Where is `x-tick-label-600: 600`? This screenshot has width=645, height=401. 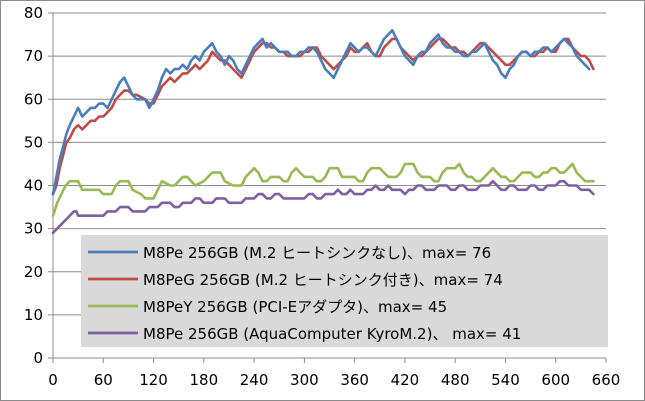 x-tick-label-600: 600 is located at coordinates (555, 380).